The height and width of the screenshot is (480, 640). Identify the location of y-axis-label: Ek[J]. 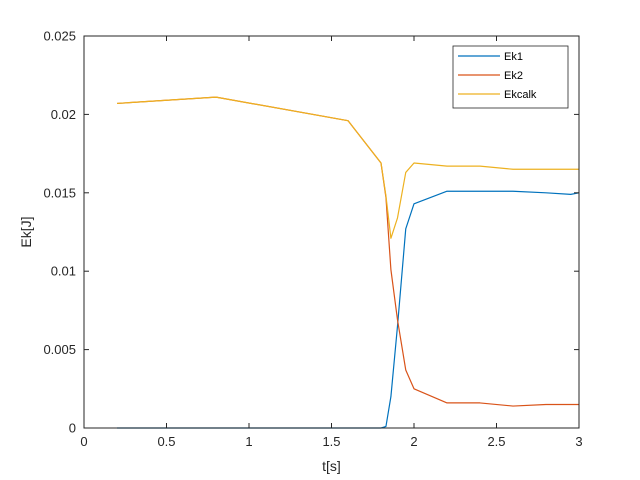
(26, 231).